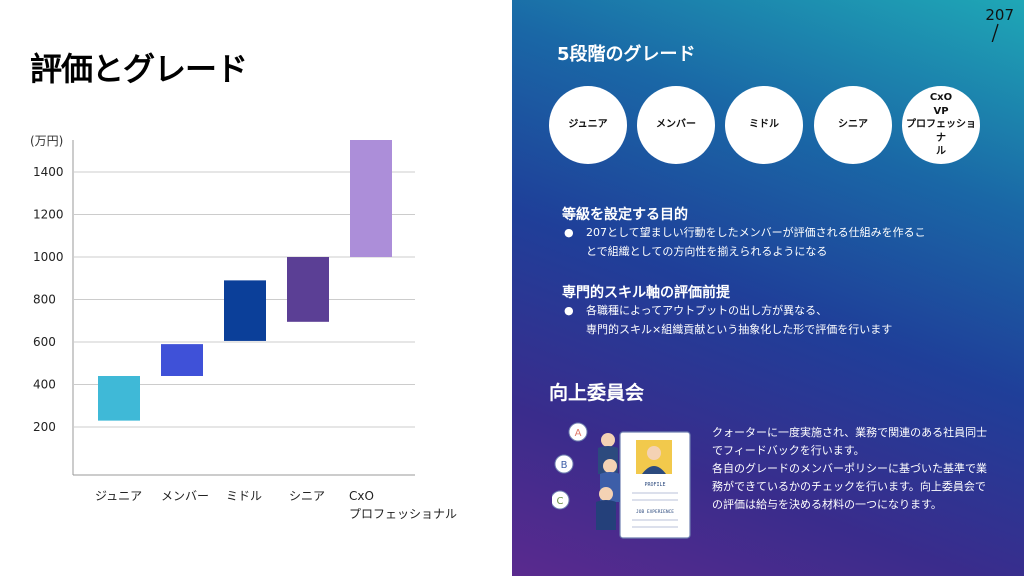 Image resolution: width=1024 pixels, height=576 pixels. Describe the element at coordinates (646, 293) in the screenshot. I see `premise-heading: 専門的スキル軸の評価前提` at that location.